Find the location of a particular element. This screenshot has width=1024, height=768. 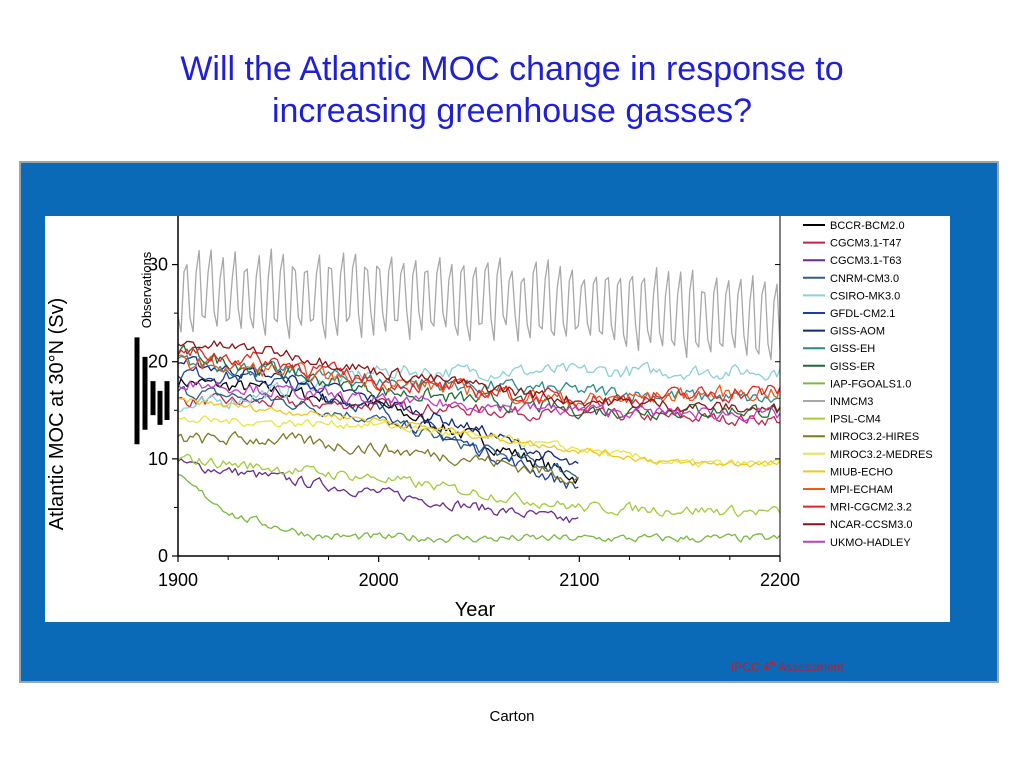

legend-label: GISS-ER is located at coordinates (852, 367).